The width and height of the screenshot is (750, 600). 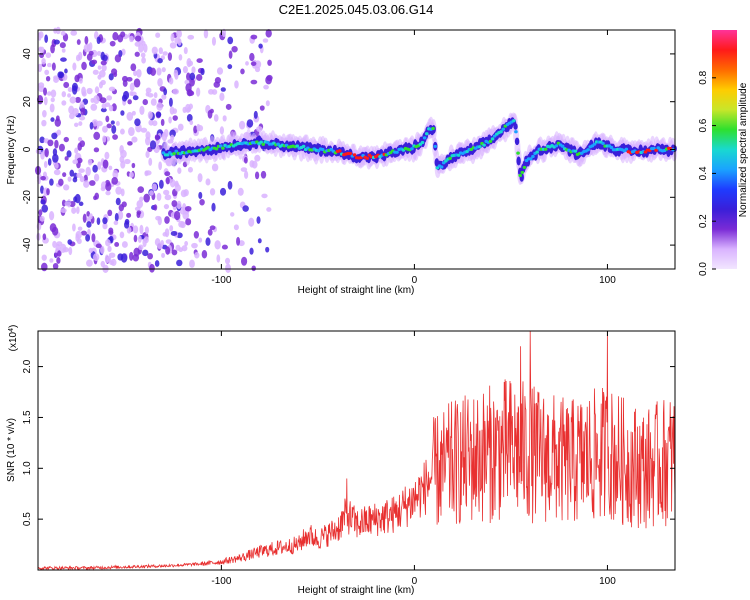 I want to click on colorbar-ticks: 0.0 0.2 0.4 0.6 0.8, so click(x=707, y=173).